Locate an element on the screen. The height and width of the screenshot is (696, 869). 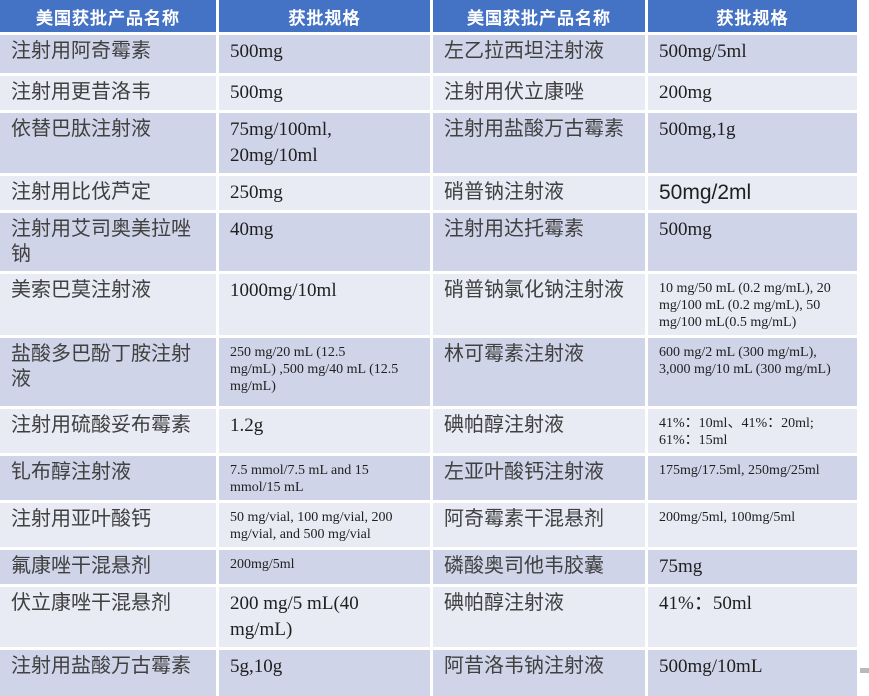
spec-cell: 5g,10g is located at coordinates (324, 673).